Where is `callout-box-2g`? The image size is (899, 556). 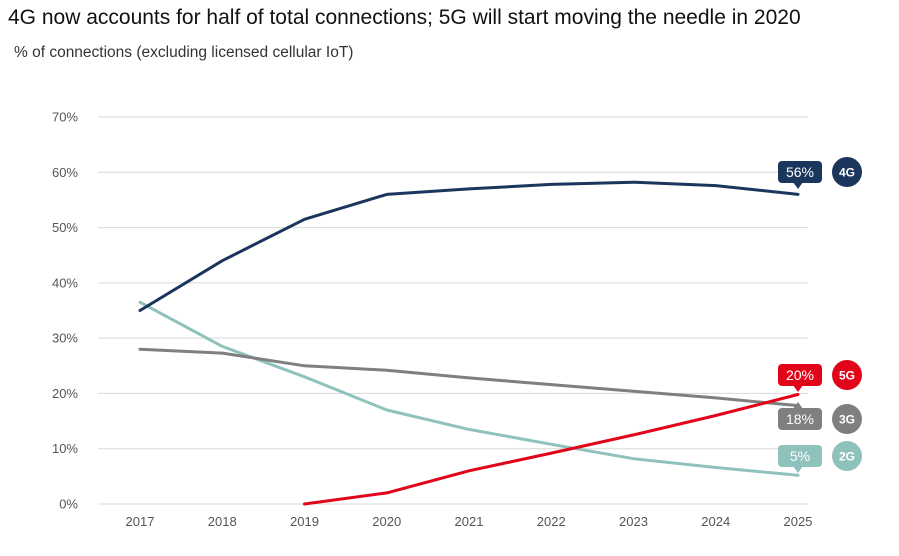
callout-box-2g is located at coordinates (800, 456).